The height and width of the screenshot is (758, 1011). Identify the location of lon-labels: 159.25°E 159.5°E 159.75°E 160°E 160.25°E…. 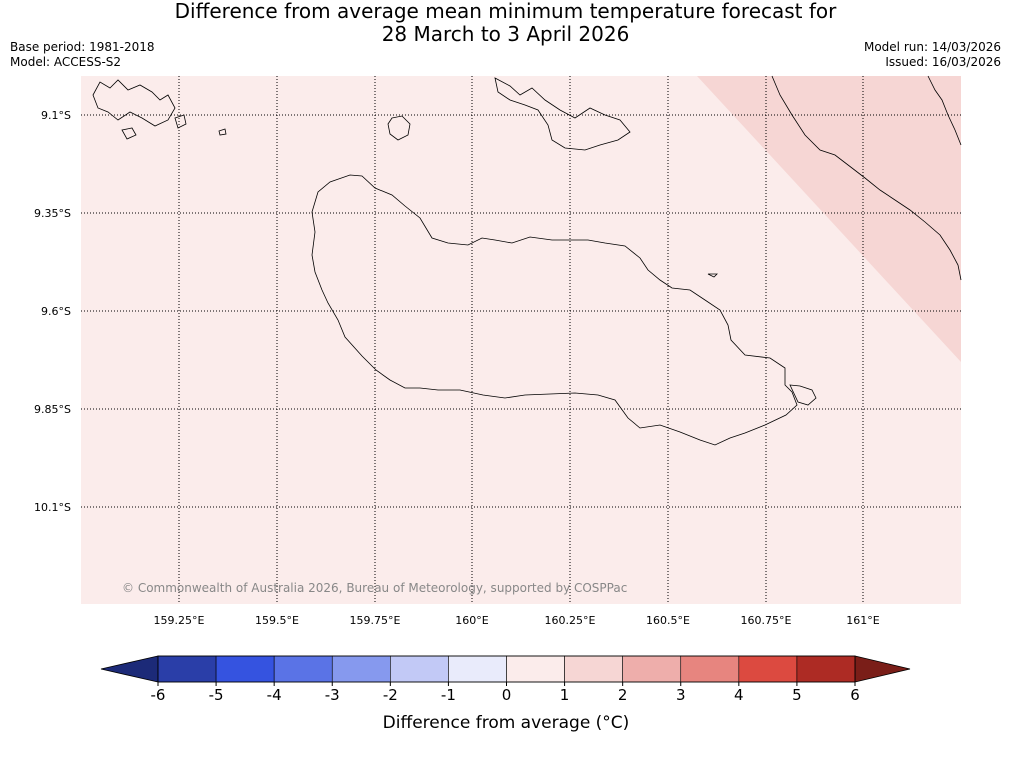
(517, 620).